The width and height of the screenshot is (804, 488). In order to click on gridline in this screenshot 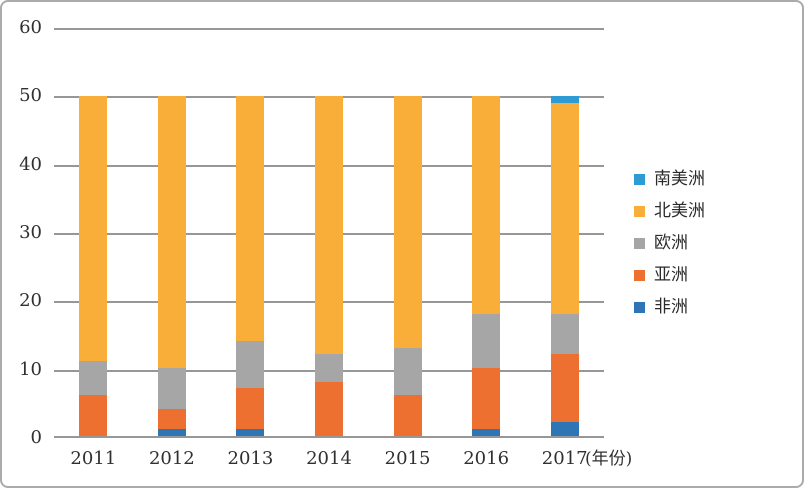, I will do `click(329, 29)`.